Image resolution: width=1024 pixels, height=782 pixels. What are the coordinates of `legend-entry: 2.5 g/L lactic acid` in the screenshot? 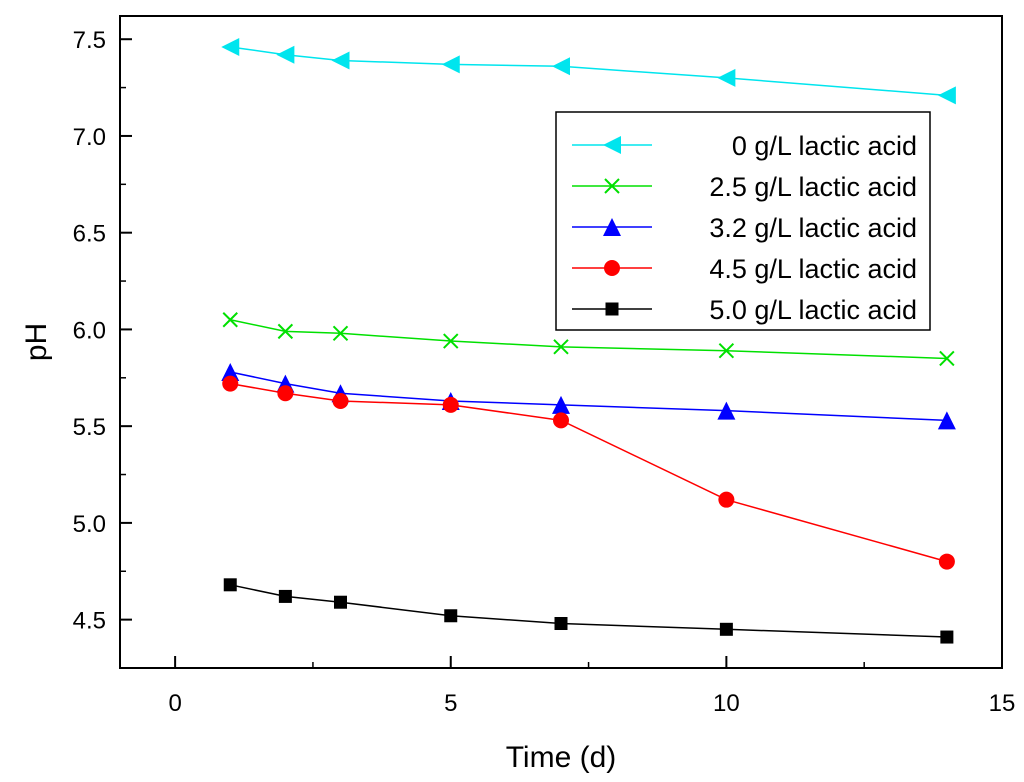 It's located at (744, 187).